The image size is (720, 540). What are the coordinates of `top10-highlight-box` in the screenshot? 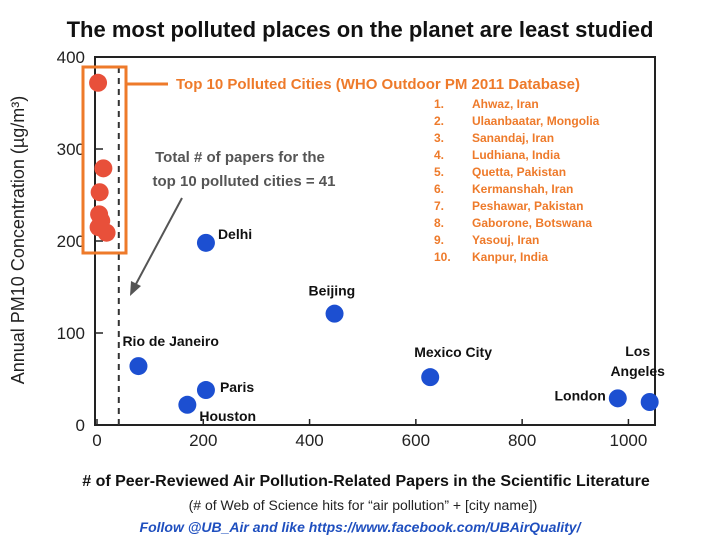 It's located at (104, 160).